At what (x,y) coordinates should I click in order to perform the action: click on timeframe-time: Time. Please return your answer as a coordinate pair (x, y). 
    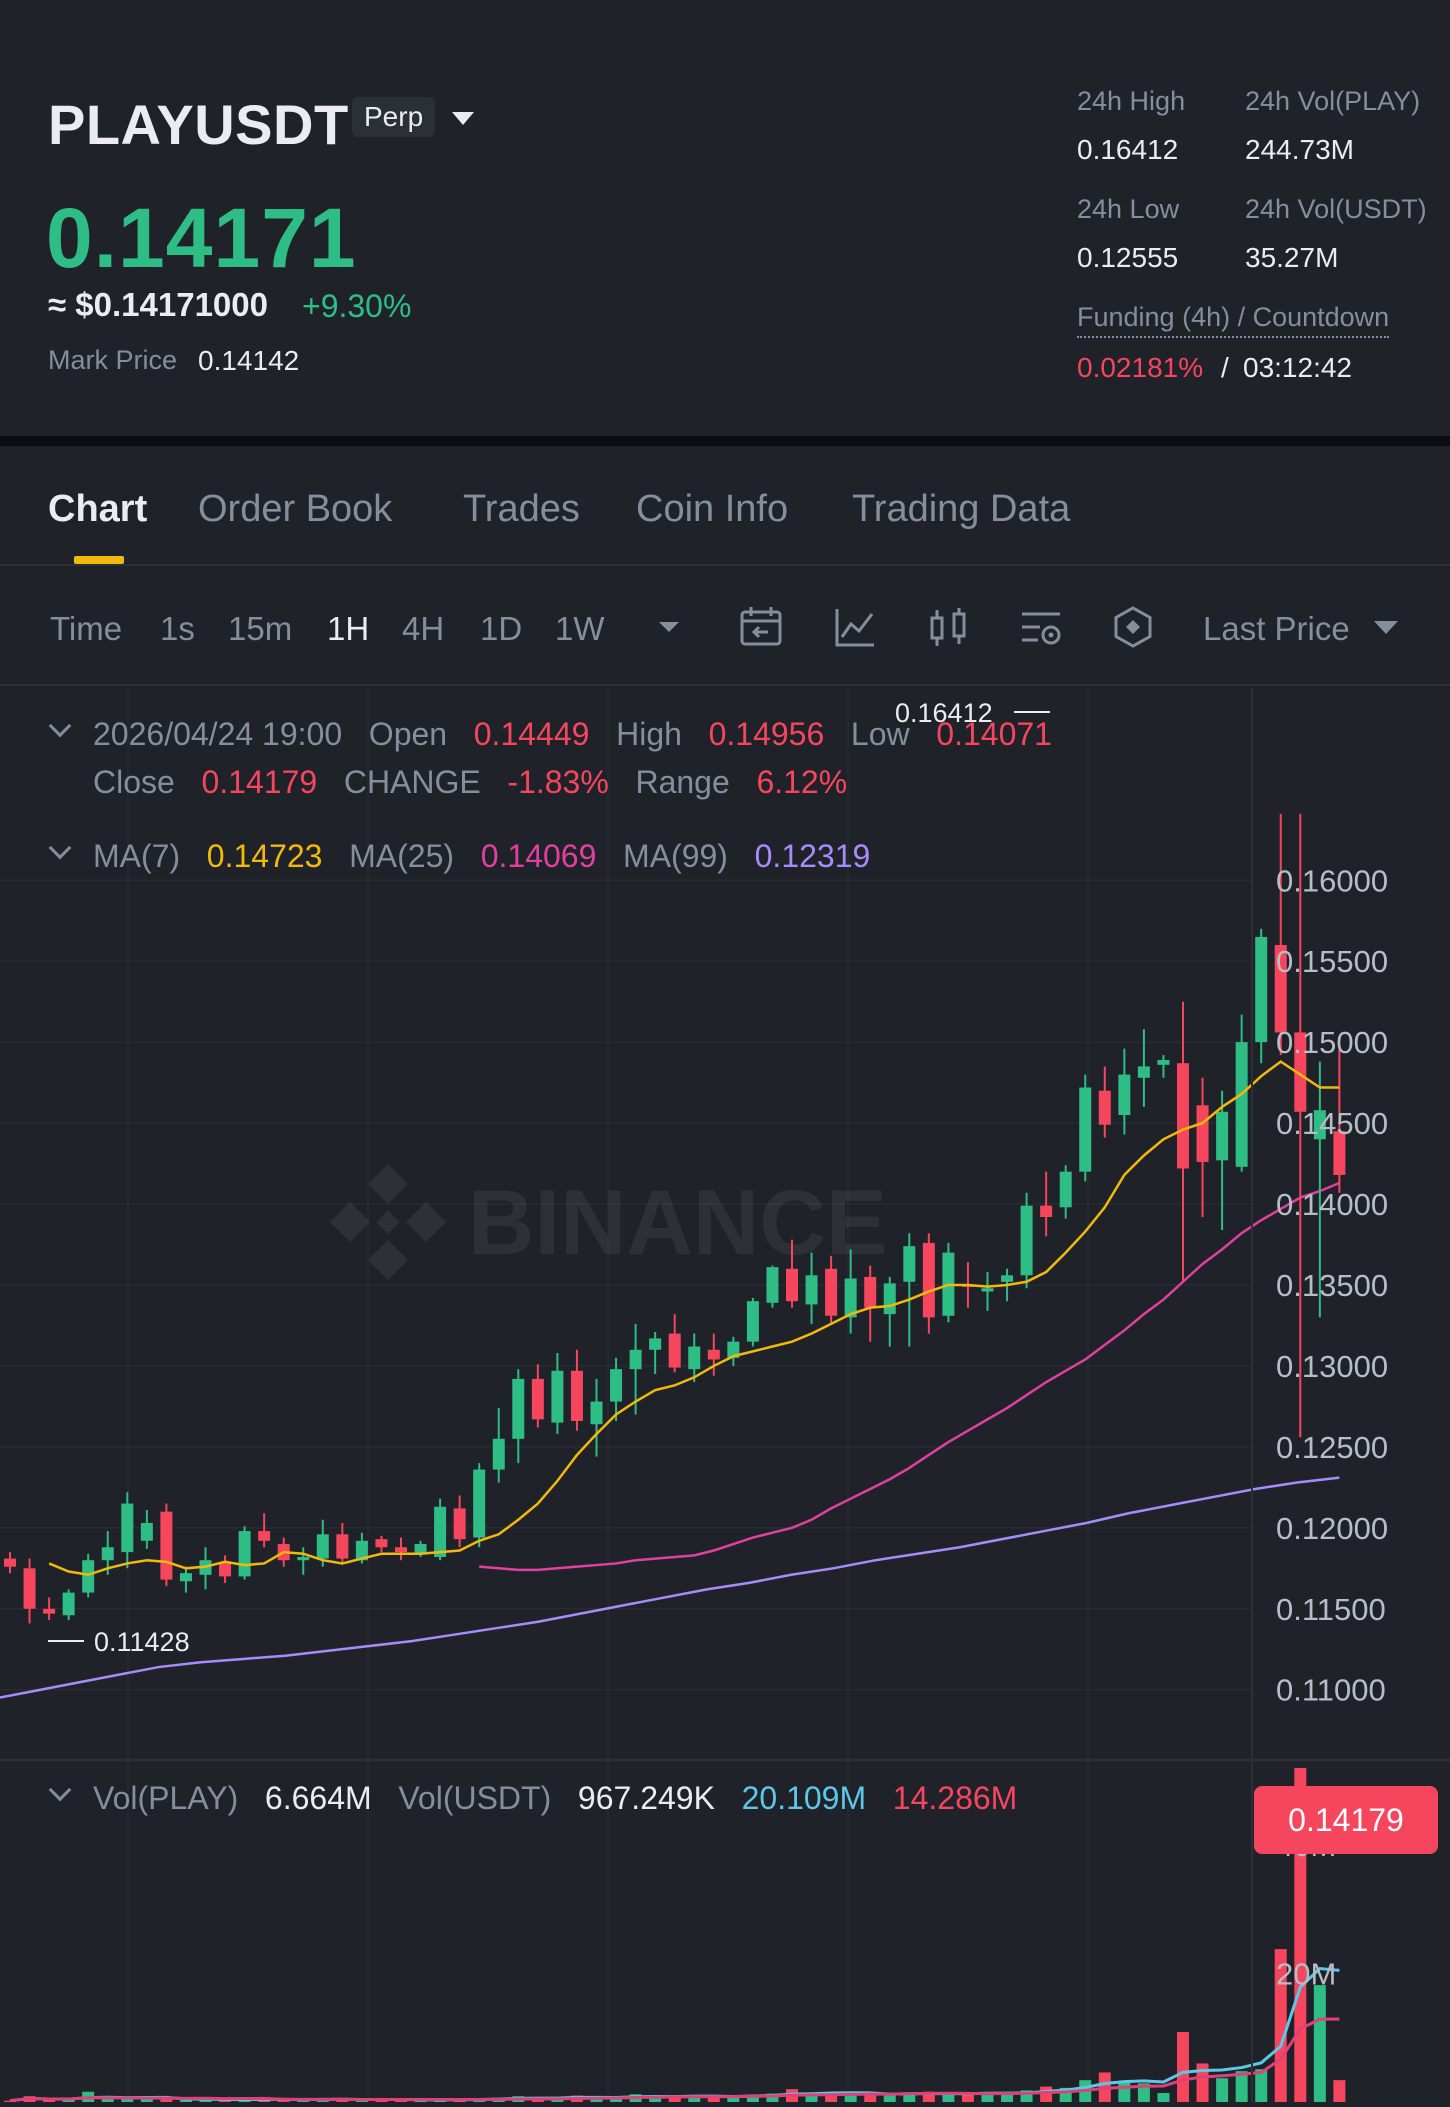
    Looking at the image, I should click on (86, 628).